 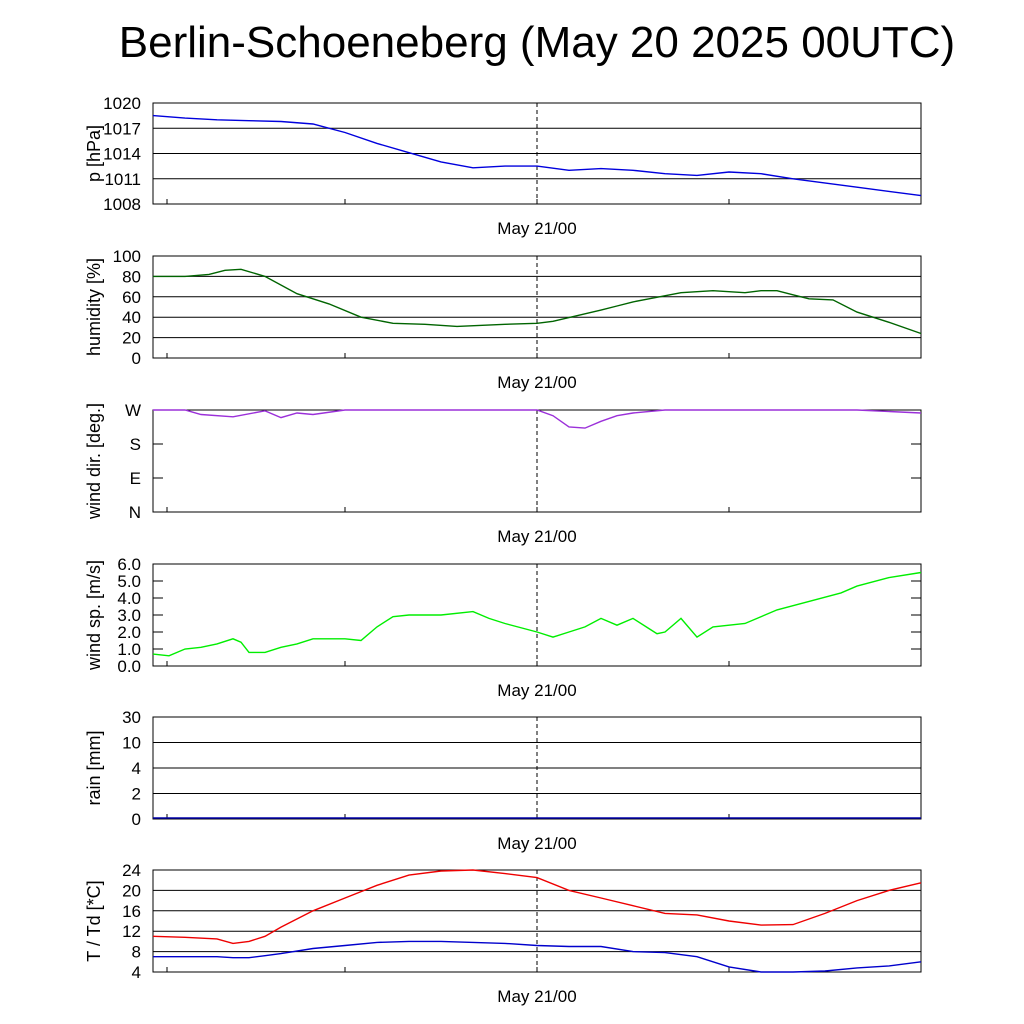 What do you see at coordinates (122, 103) in the screenshot?
I see `y-tick-label: 1020` at bounding box center [122, 103].